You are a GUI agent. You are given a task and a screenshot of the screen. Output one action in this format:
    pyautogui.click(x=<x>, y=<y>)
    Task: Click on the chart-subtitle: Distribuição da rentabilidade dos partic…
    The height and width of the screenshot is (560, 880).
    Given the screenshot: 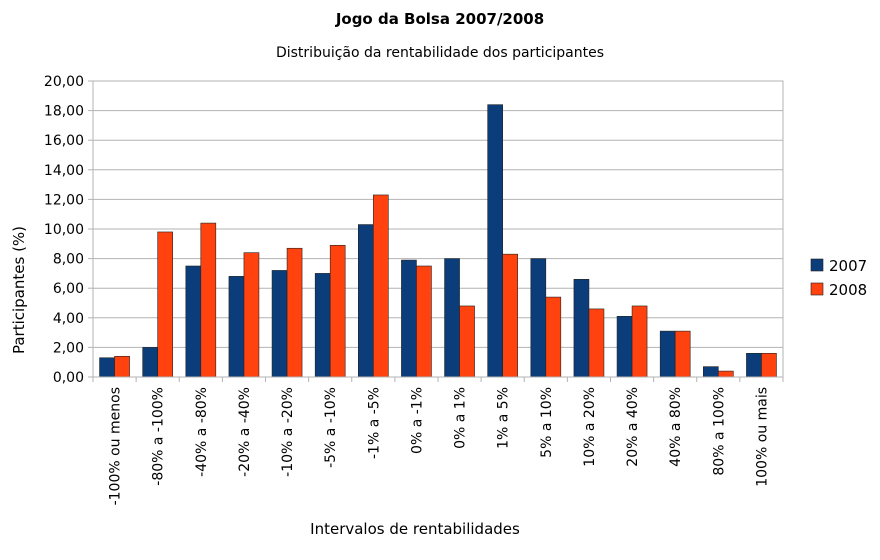 What is the action you would take?
    pyautogui.click(x=440, y=53)
    